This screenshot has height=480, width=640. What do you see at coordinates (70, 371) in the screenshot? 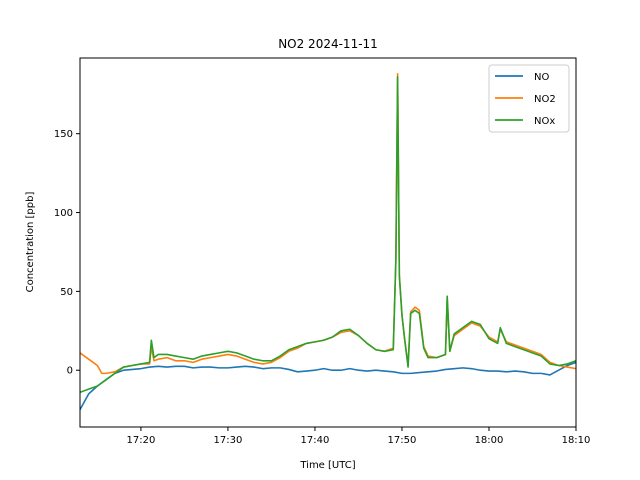
I see `y-tick-label: 0` at bounding box center [70, 371].